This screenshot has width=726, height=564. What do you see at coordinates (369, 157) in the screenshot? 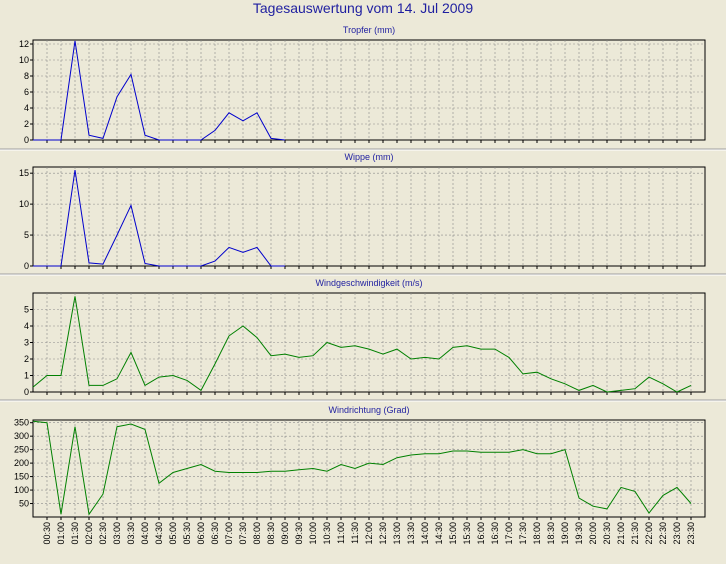
I see `panel2-title: Wippe (mm)` at bounding box center [369, 157].